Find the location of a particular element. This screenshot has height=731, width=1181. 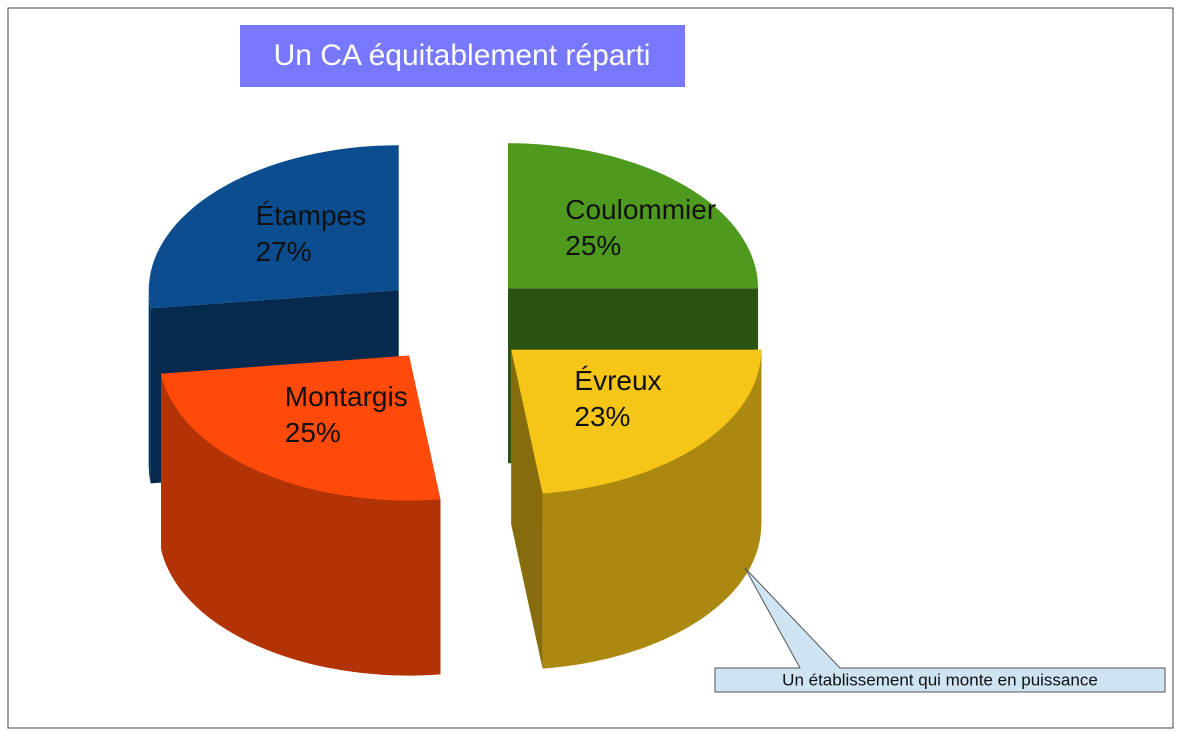

title-box is located at coordinates (462, 56).